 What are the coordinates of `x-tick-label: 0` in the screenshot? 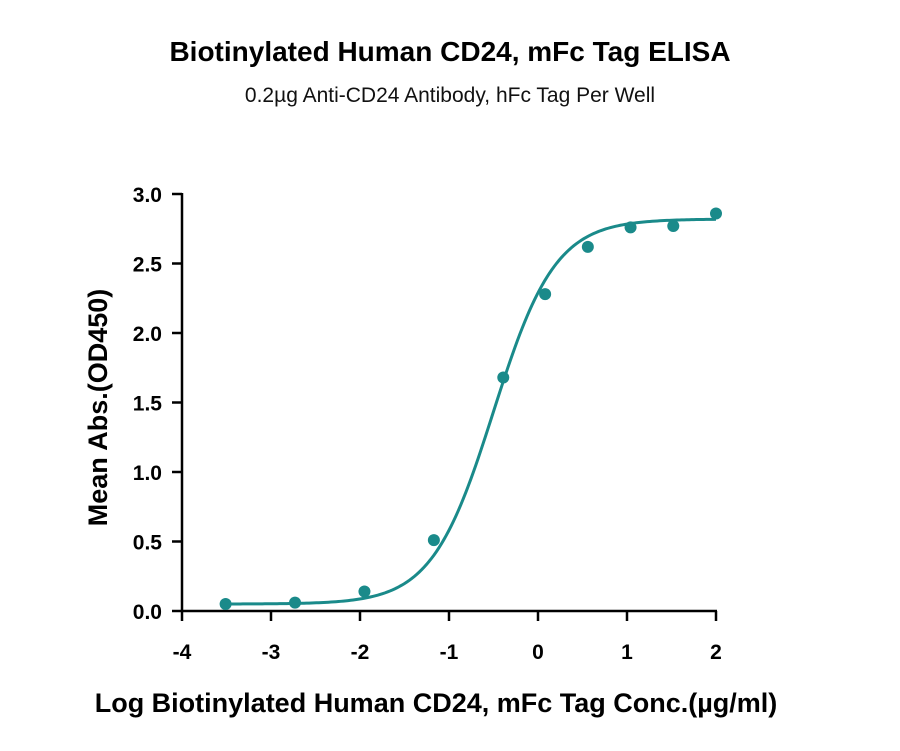 It's located at (538, 652).